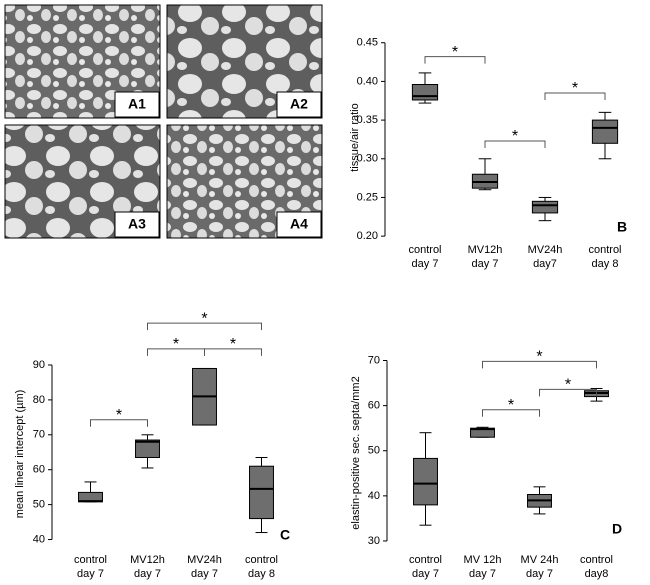 This screenshot has width=650, height=585. Describe the element at coordinates (367, 43) in the screenshot. I see `y-tick-label: 0.45` at that location.